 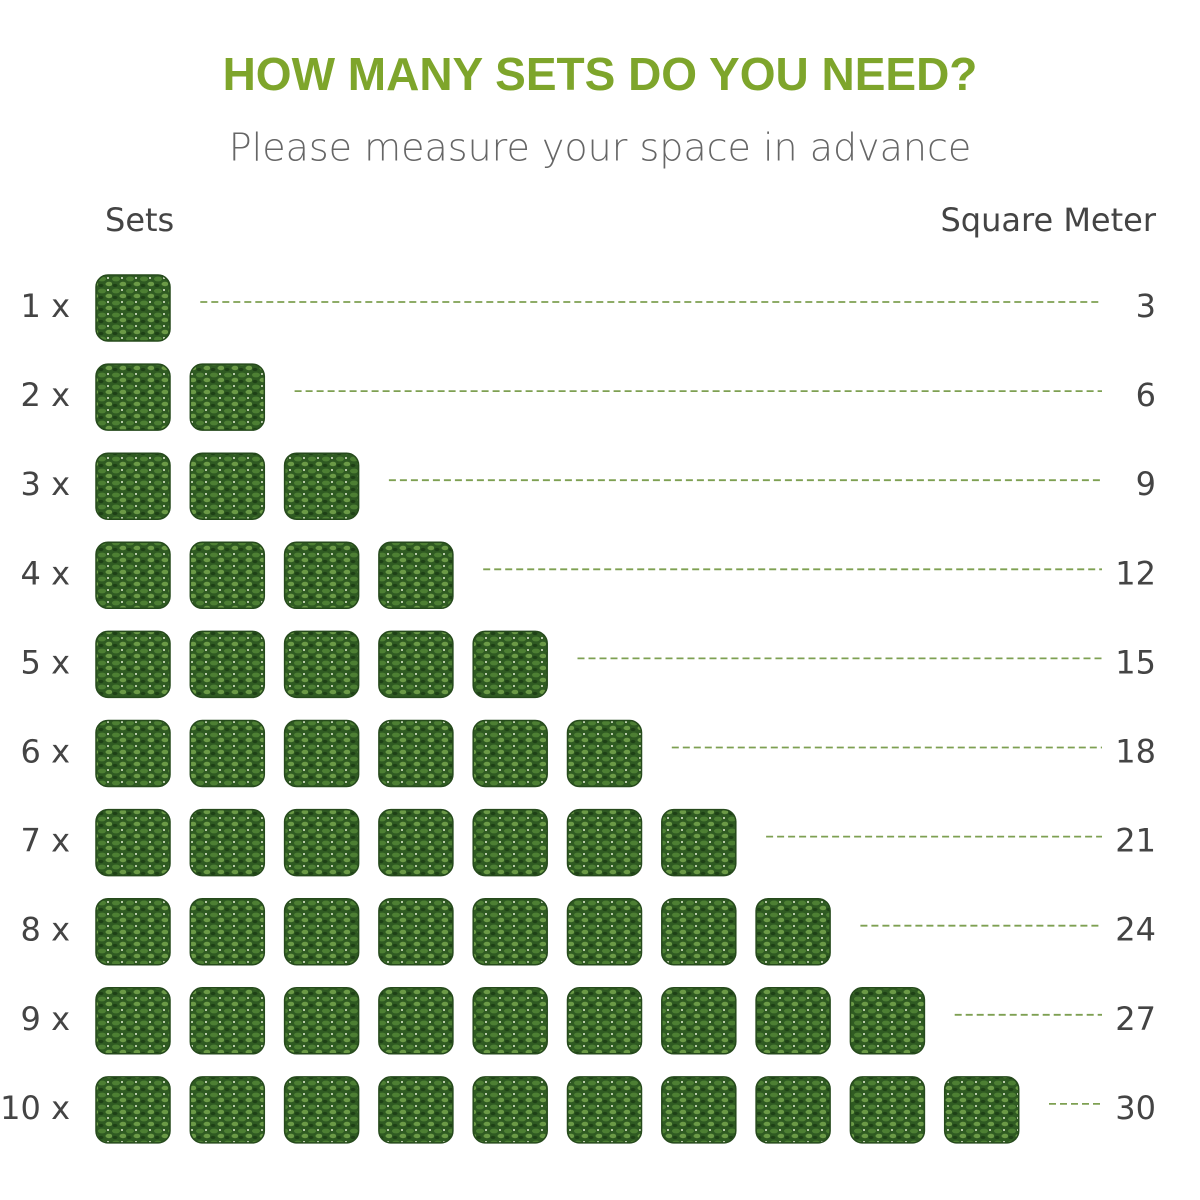 What do you see at coordinates (1135, 841) in the screenshot?
I see `area-value: 21` at bounding box center [1135, 841].